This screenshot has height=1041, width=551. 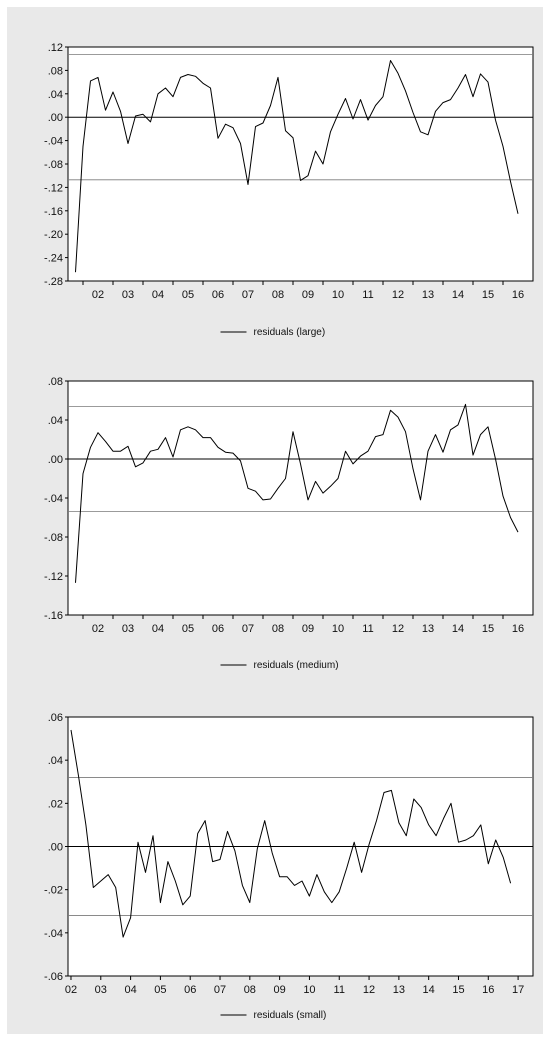 What do you see at coordinates (296, 665) in the screenshot?
I see `legend-label: residuals (medium)` at bounding box center [296, 665].